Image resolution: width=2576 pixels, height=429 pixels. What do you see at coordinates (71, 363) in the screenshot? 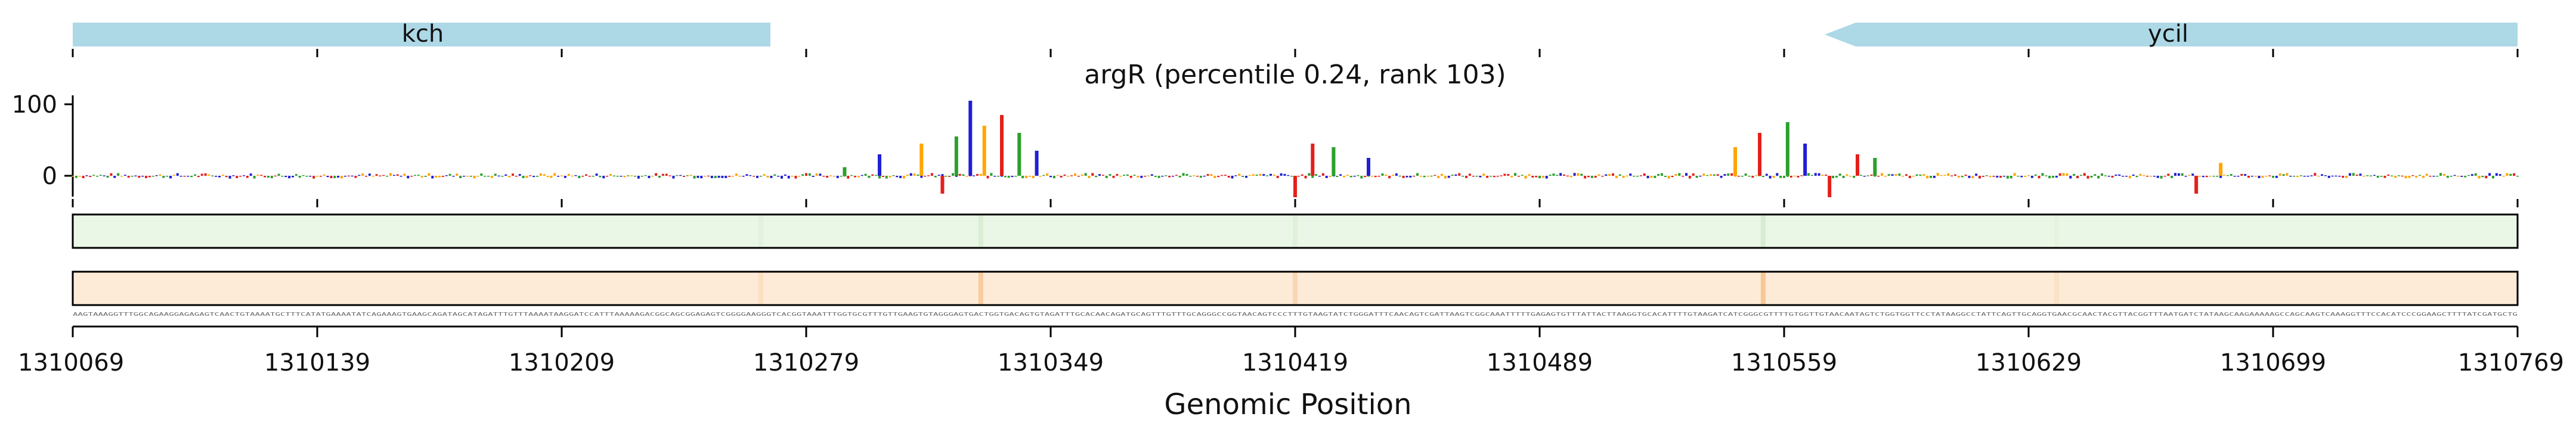
I see `x-tick-label-0: 1310069` at bounding box center [71, 363].